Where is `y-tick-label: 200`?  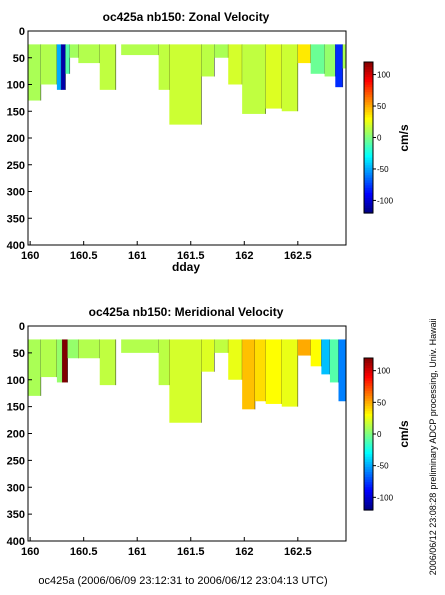 y-tick-label: 200 is located at coordinates (16, 435).